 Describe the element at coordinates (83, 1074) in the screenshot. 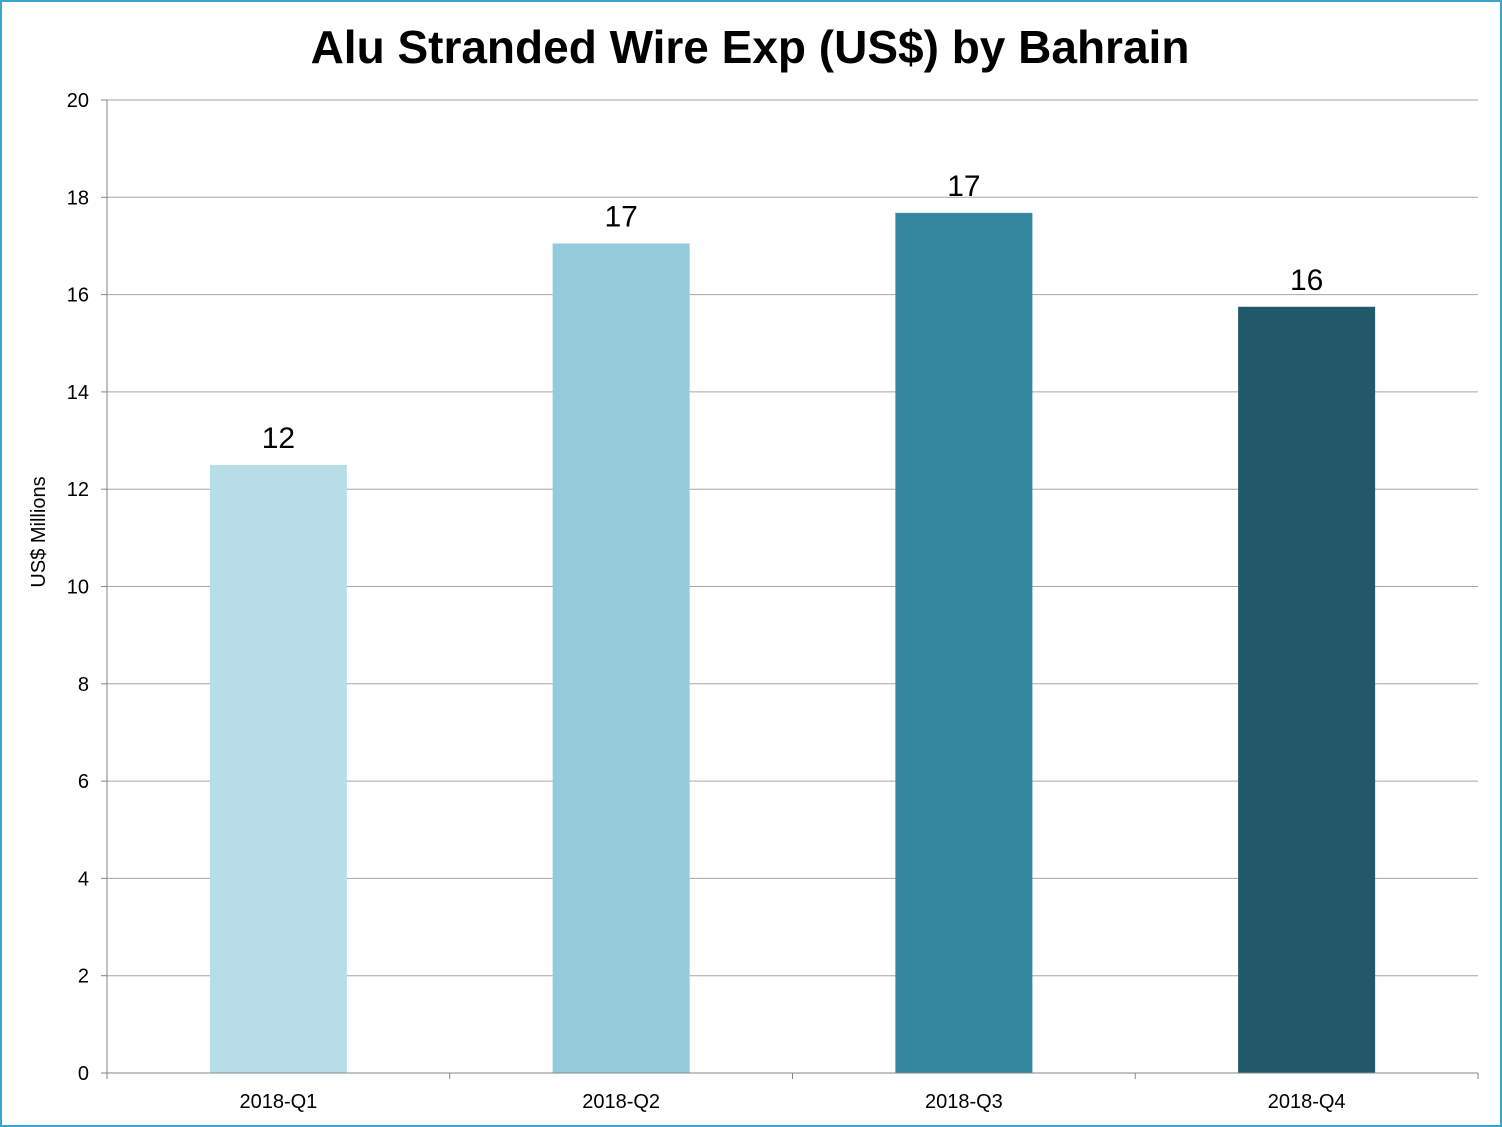

I see `y-tick-label: 0` at that location.